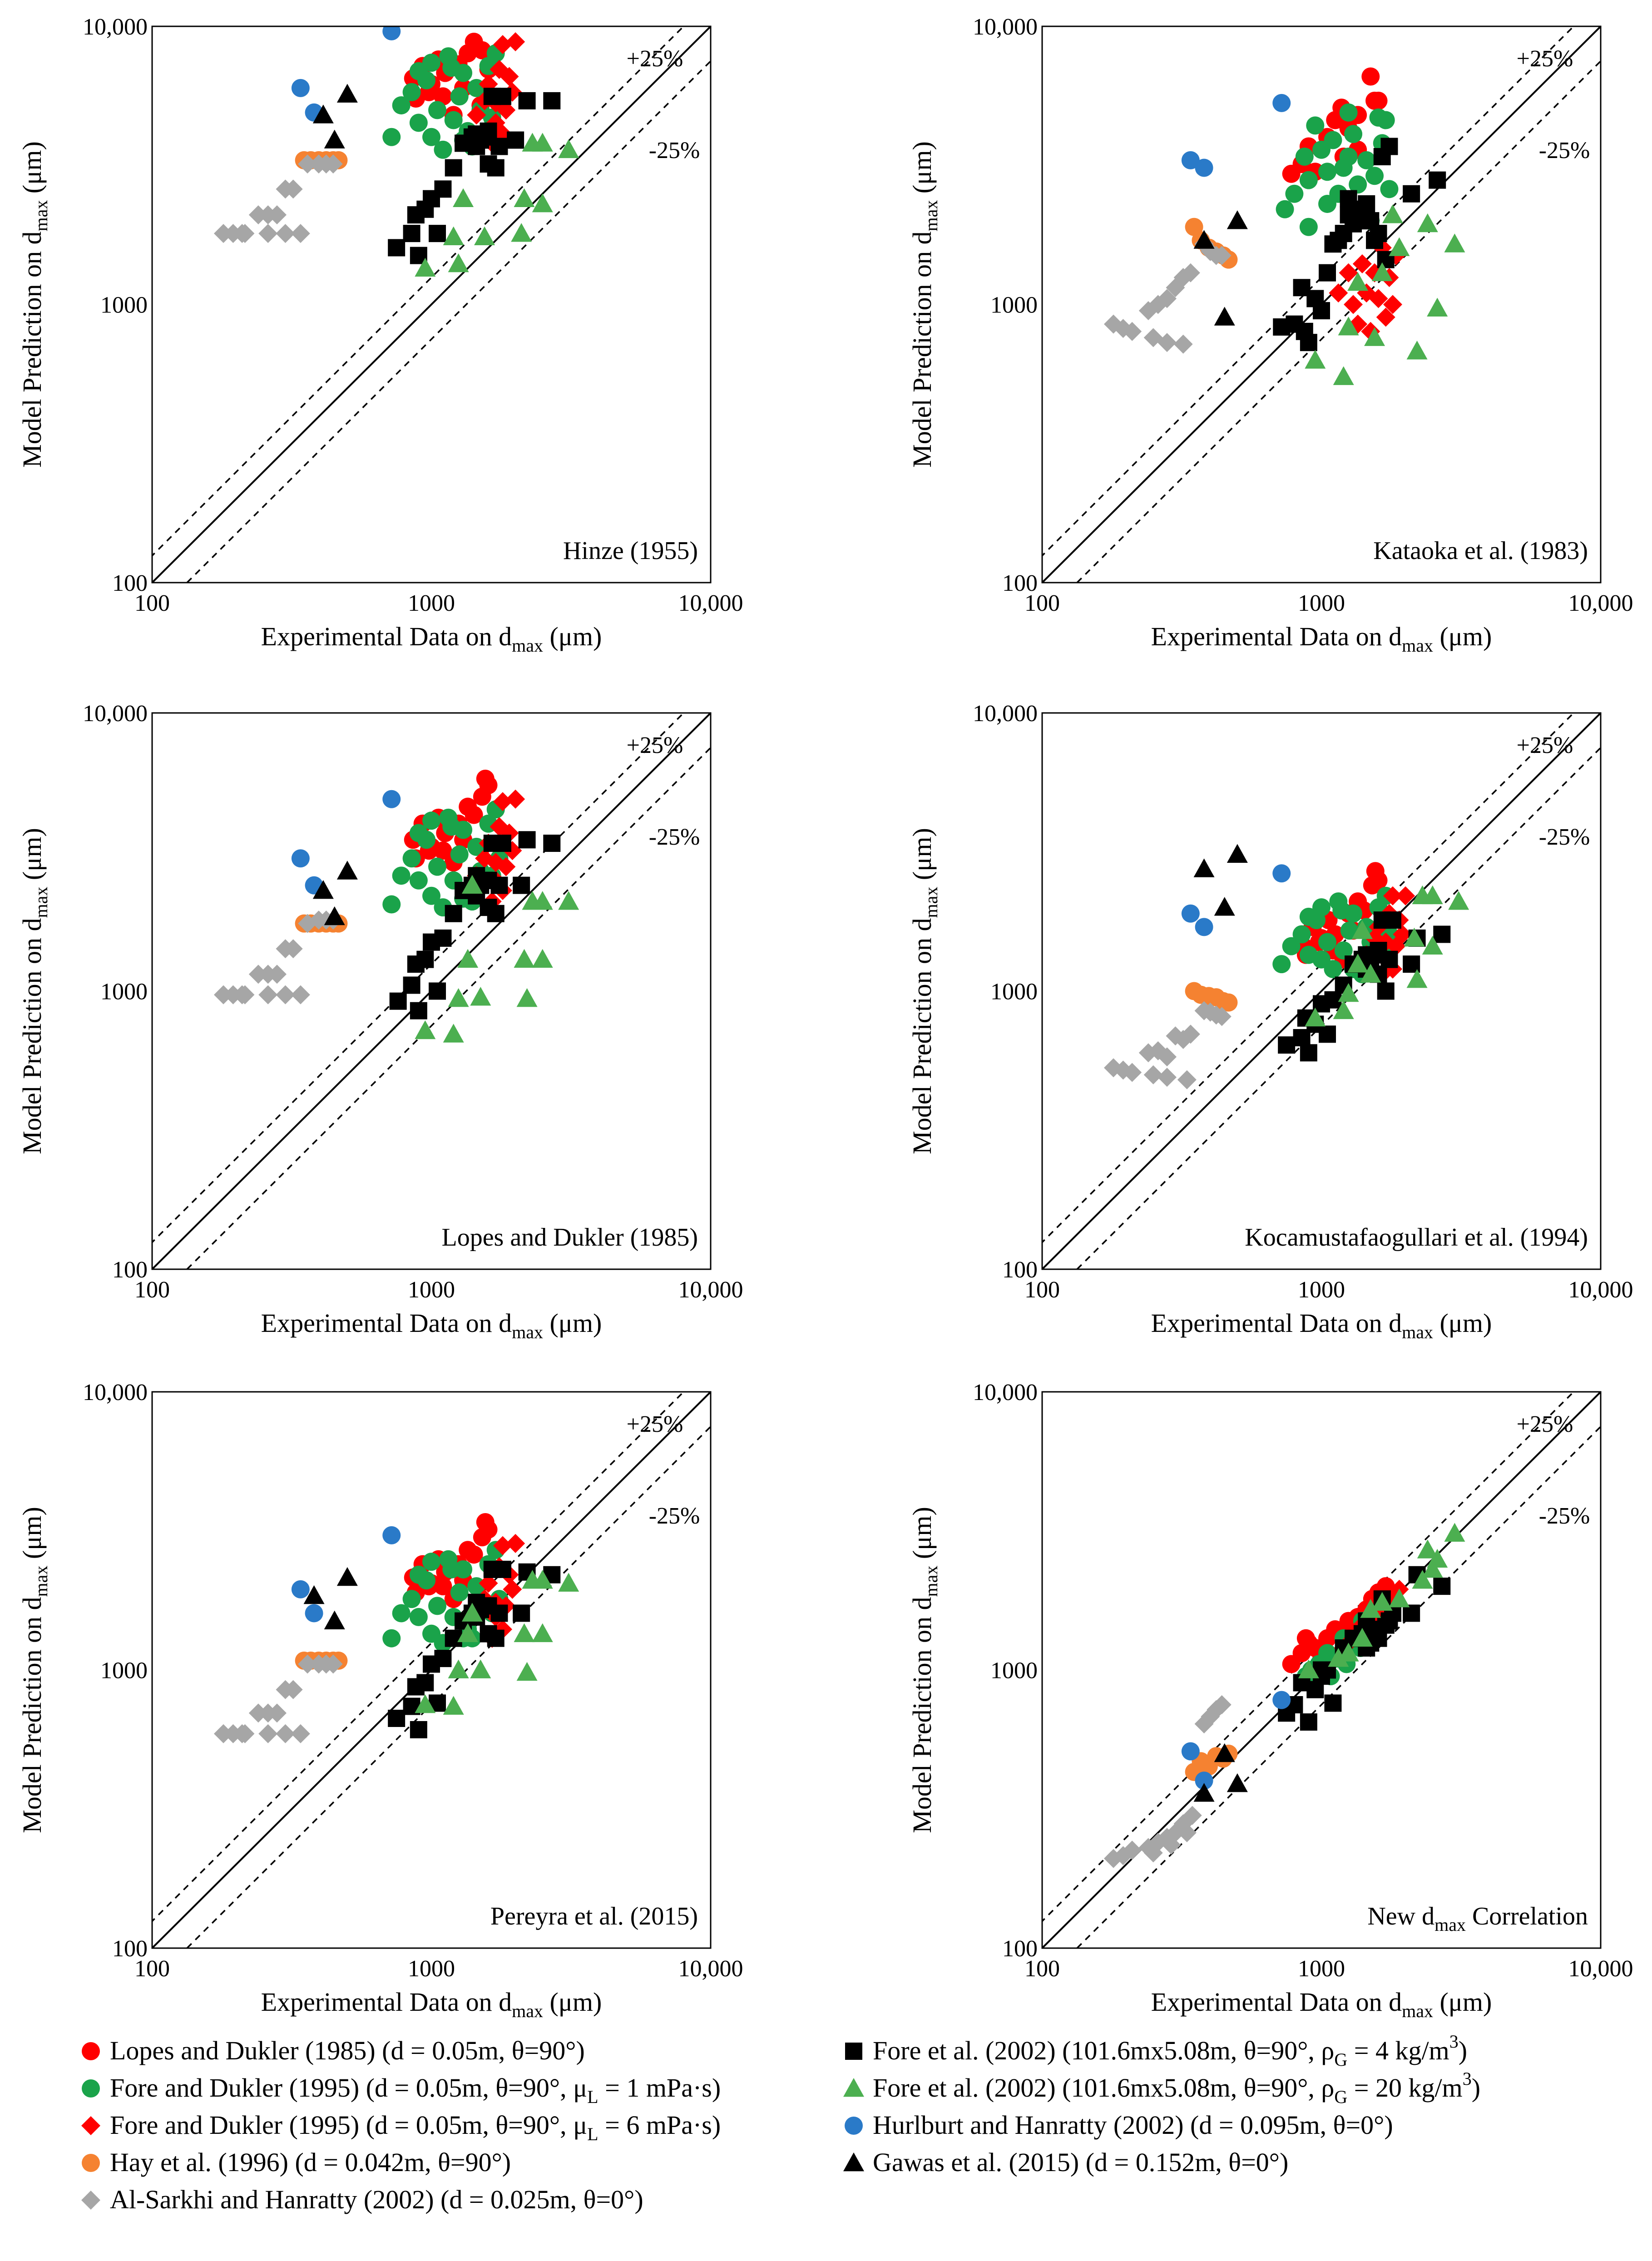 Image resolution: width=1652 pixels, height=2261 pixels. What do you see at coordinates (569, 1237) in the screenshot?
I see `panel-title: Lopes and Dukler (1985)` at bounding box center [569, 1237].